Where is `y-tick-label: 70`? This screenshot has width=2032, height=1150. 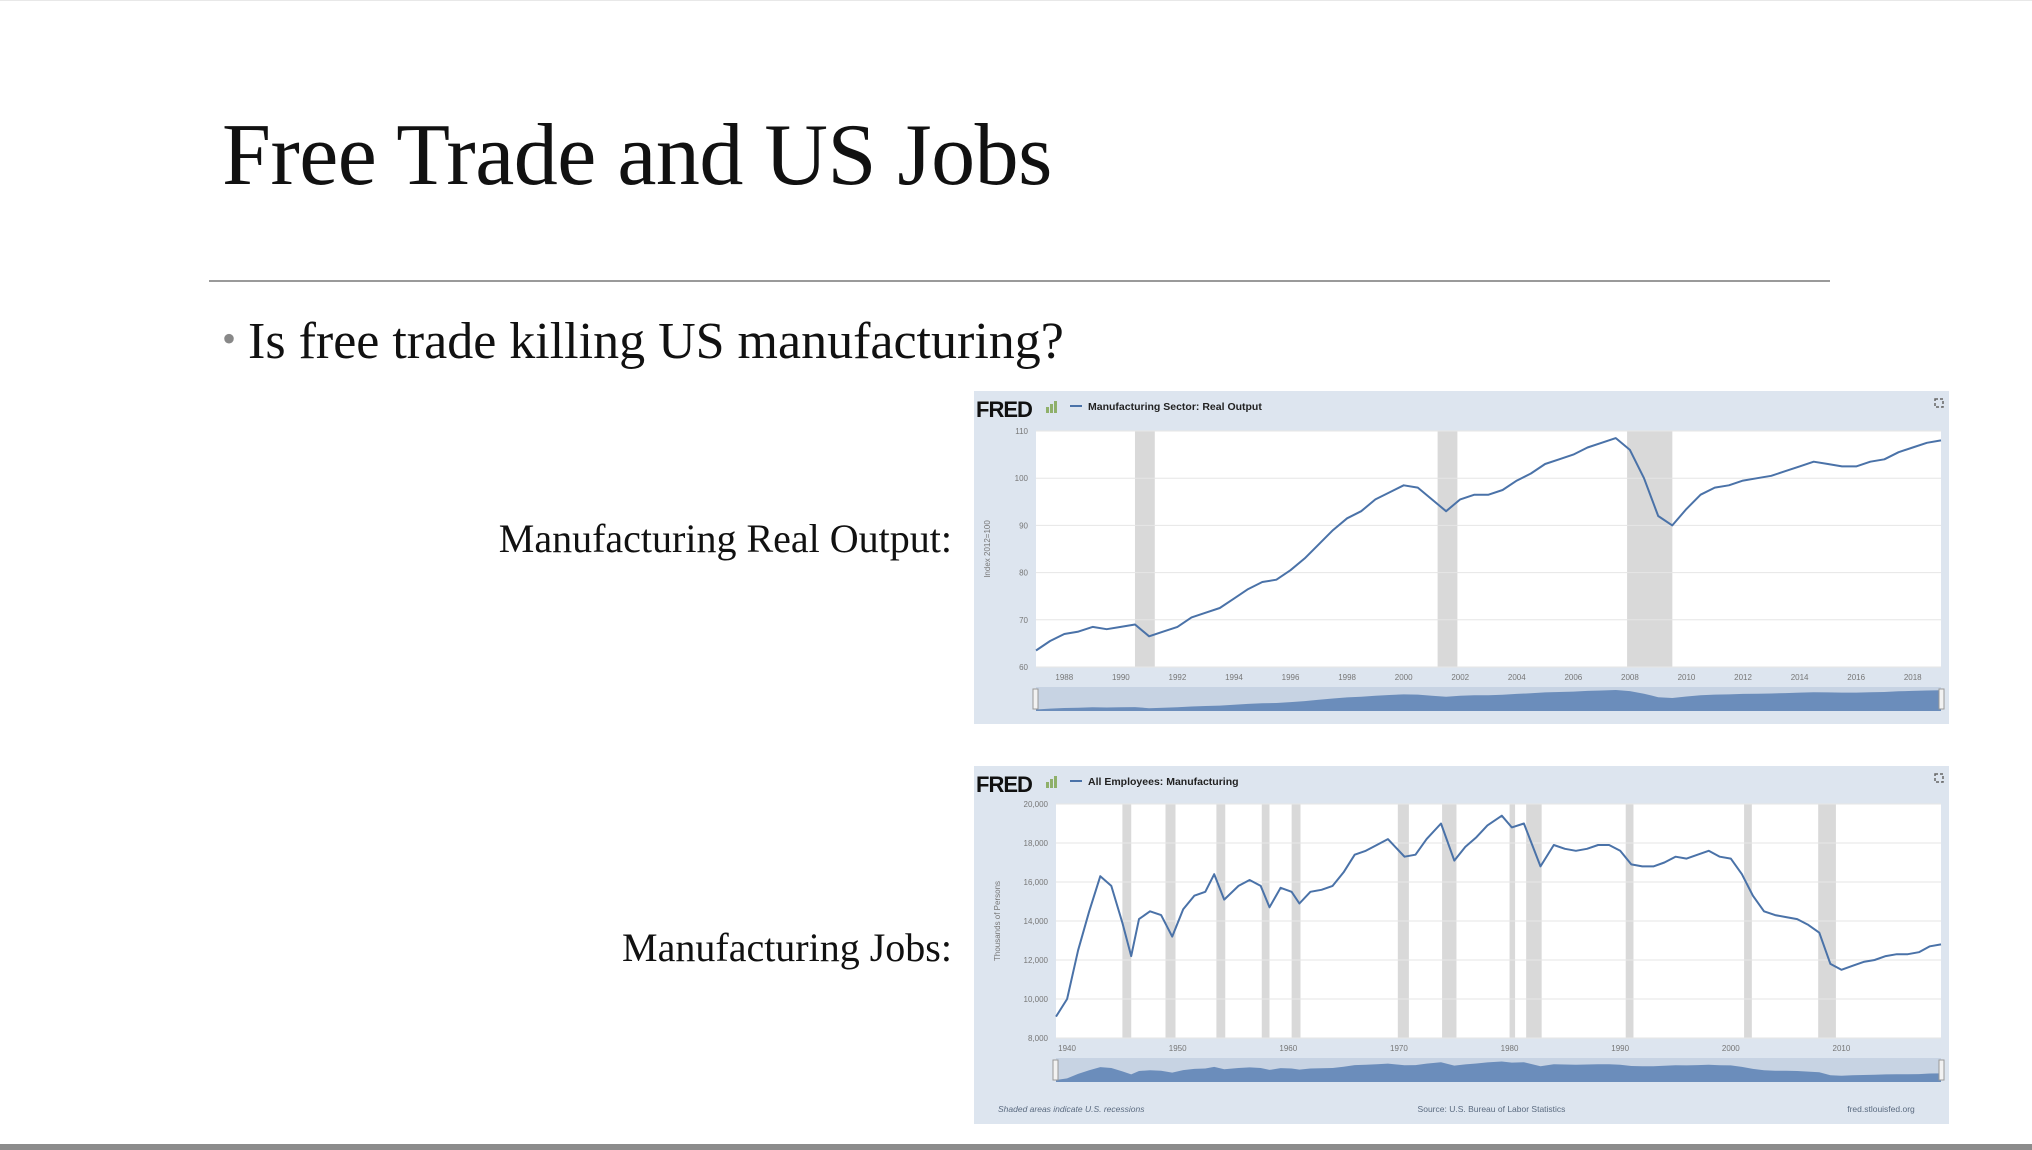 y-tick-label: 70 is located at coordinates (1023, 620).